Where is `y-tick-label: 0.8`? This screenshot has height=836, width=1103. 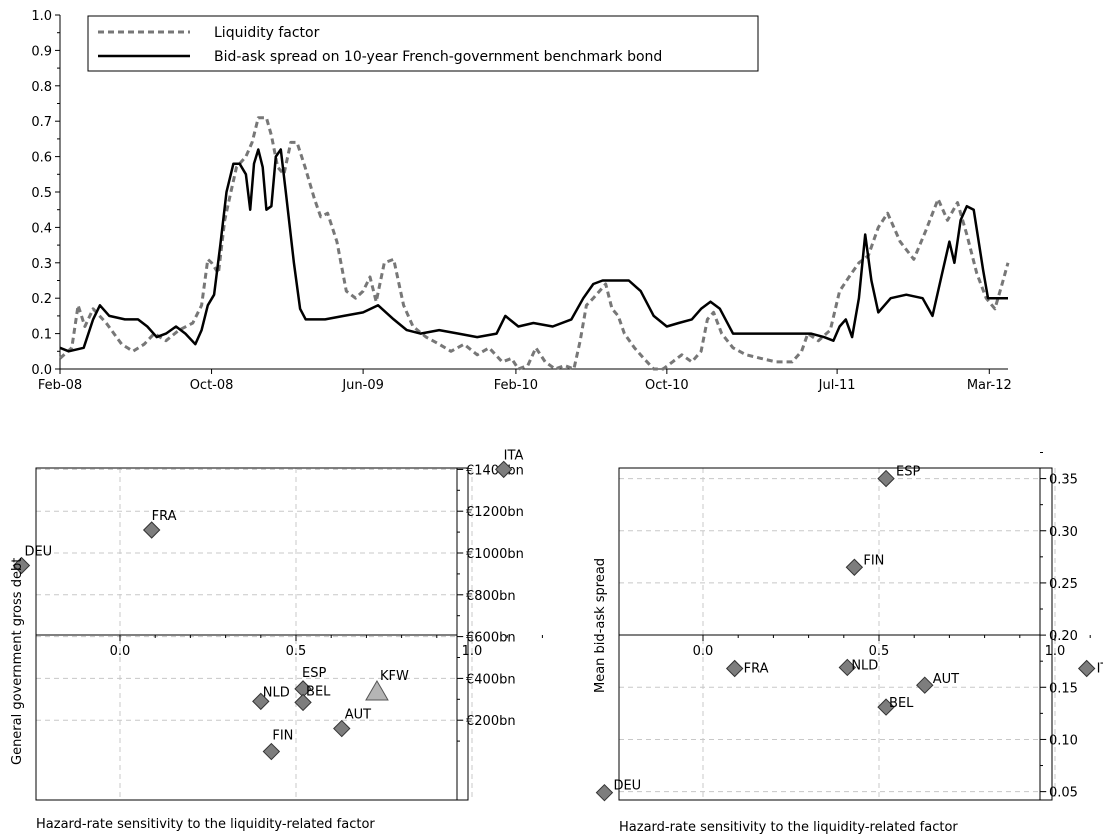
y-tick-label: 0.8 is located at coordinates (41, 87).